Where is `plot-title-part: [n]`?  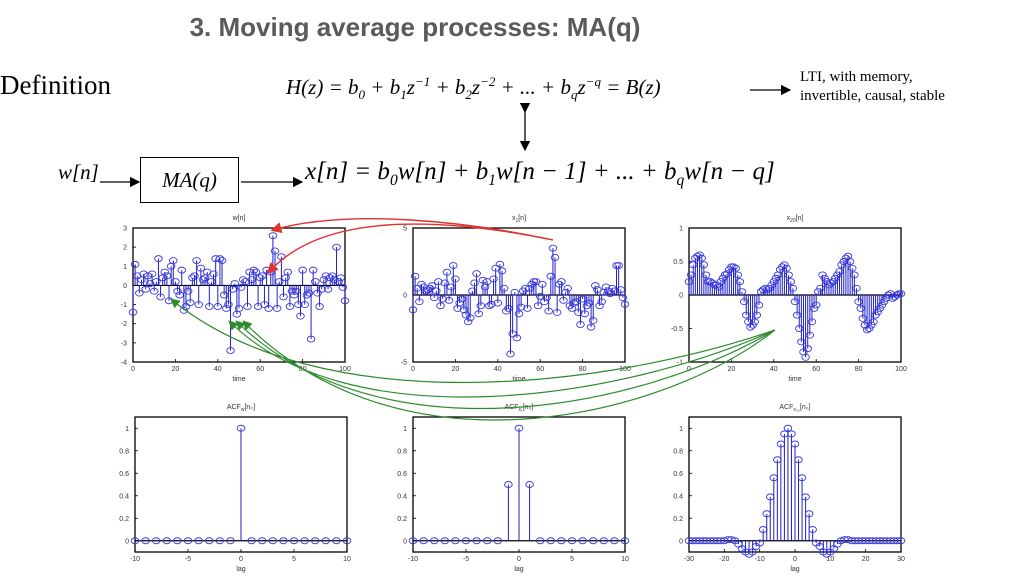 plot-title-part: [n] is located at coordinates (522, 218).